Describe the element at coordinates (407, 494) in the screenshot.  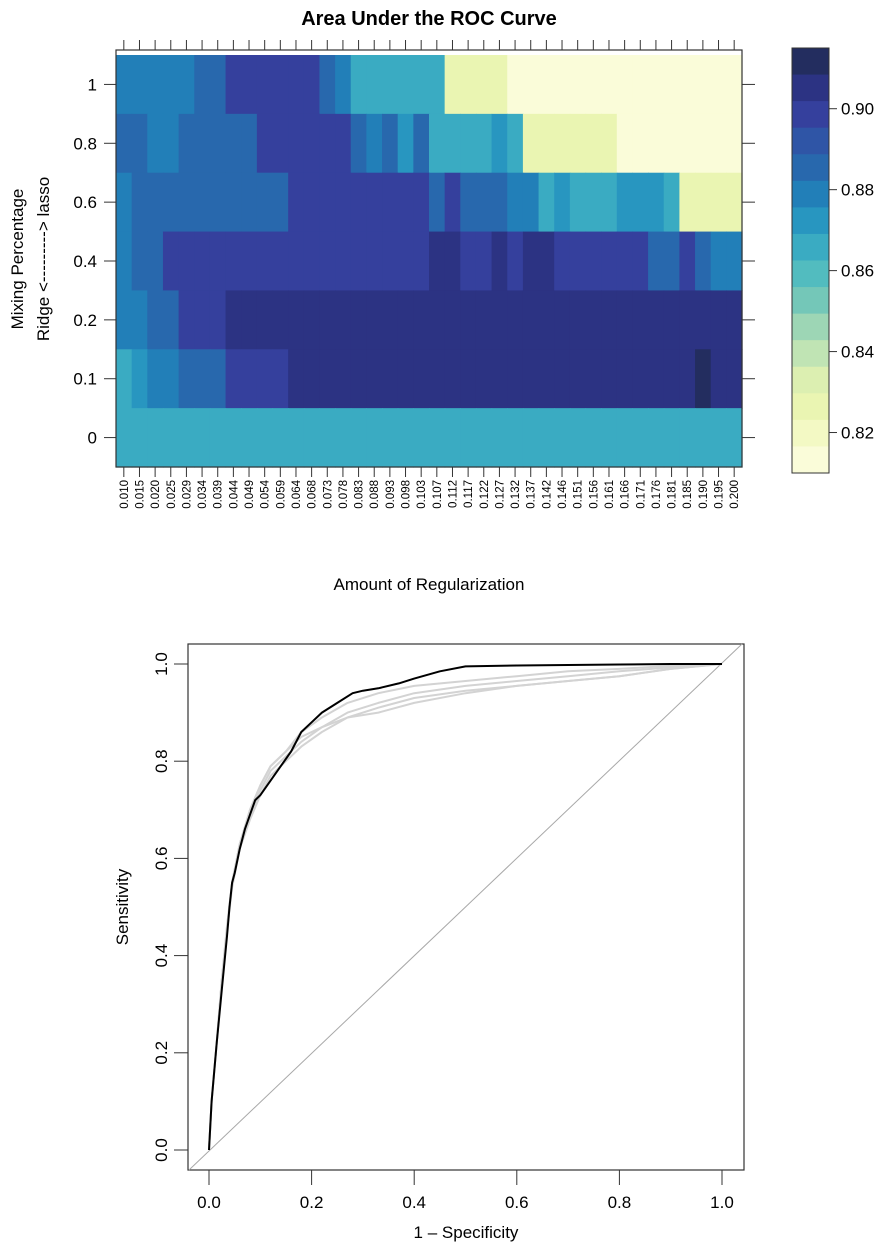
I see `heatmap-x-tick-label: 0.098` at that location.